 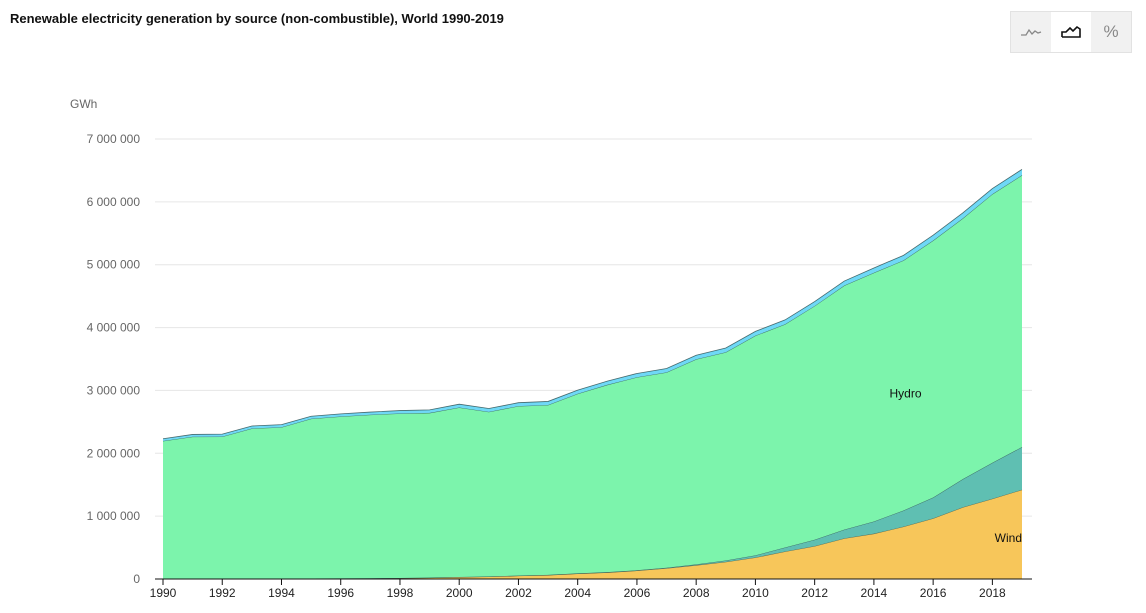 What do you see at coordinates (114, 390) in the screenshot?
I see `y-tick-label: 3 000 000` at bounding box center [114, 390].